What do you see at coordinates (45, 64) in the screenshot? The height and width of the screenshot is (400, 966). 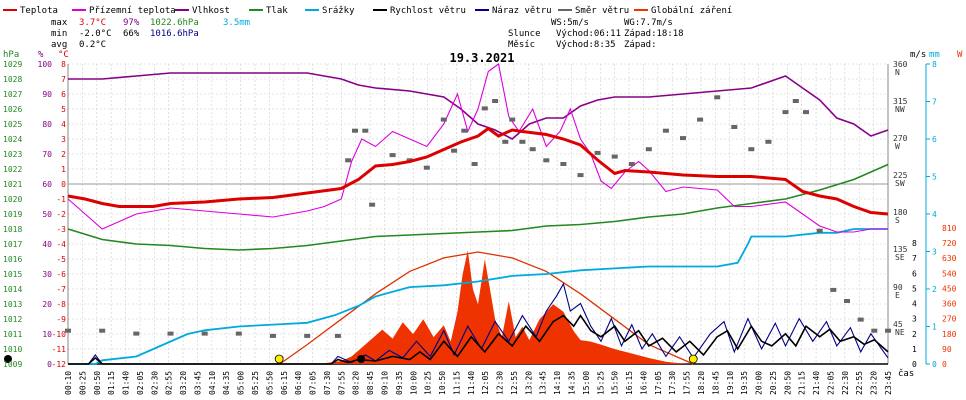 I see `tick-pct: 100` at bounding box center [45, 64].